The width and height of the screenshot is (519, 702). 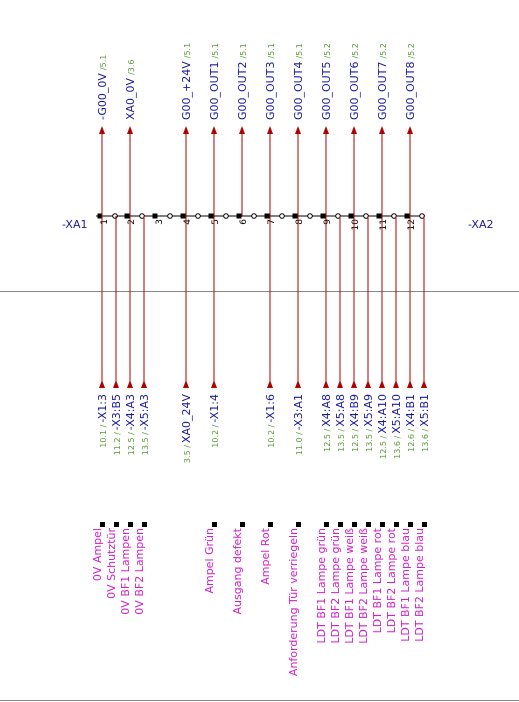 What do you see at coordinates (326, 91) in the screenshot?
I see `signal-name: G00_OUT5` at bounding box center [326, 91].